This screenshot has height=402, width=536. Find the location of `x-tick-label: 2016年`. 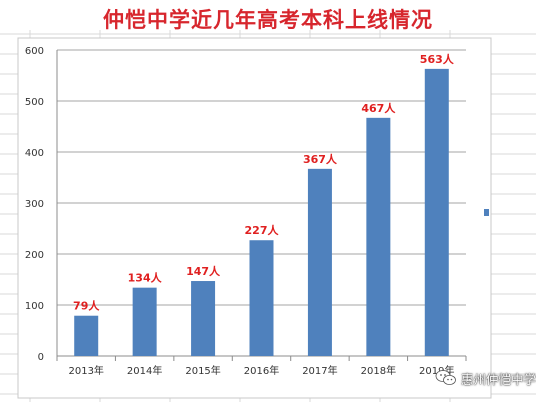

x-tick-label: 2016年 is located at coordinates (261, 370).